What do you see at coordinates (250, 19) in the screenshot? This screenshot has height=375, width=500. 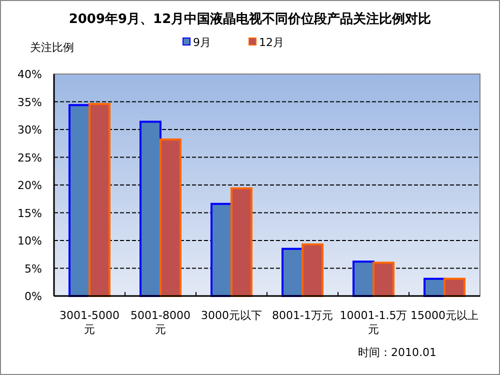 I see `chart-title: 2009年9月、12月中国液晶电视不同价位段产品关注比例对比` at bounding box center [250, 19].